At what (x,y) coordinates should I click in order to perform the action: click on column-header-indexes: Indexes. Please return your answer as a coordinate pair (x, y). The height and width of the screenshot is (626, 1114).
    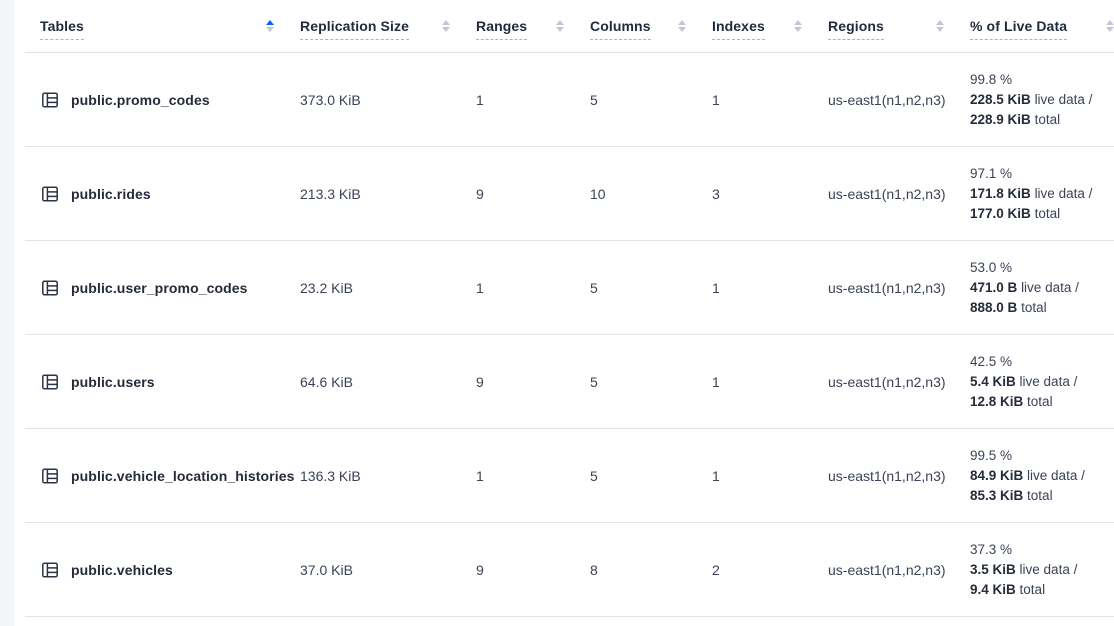
    Looking at the image, I should click on (770, 26).